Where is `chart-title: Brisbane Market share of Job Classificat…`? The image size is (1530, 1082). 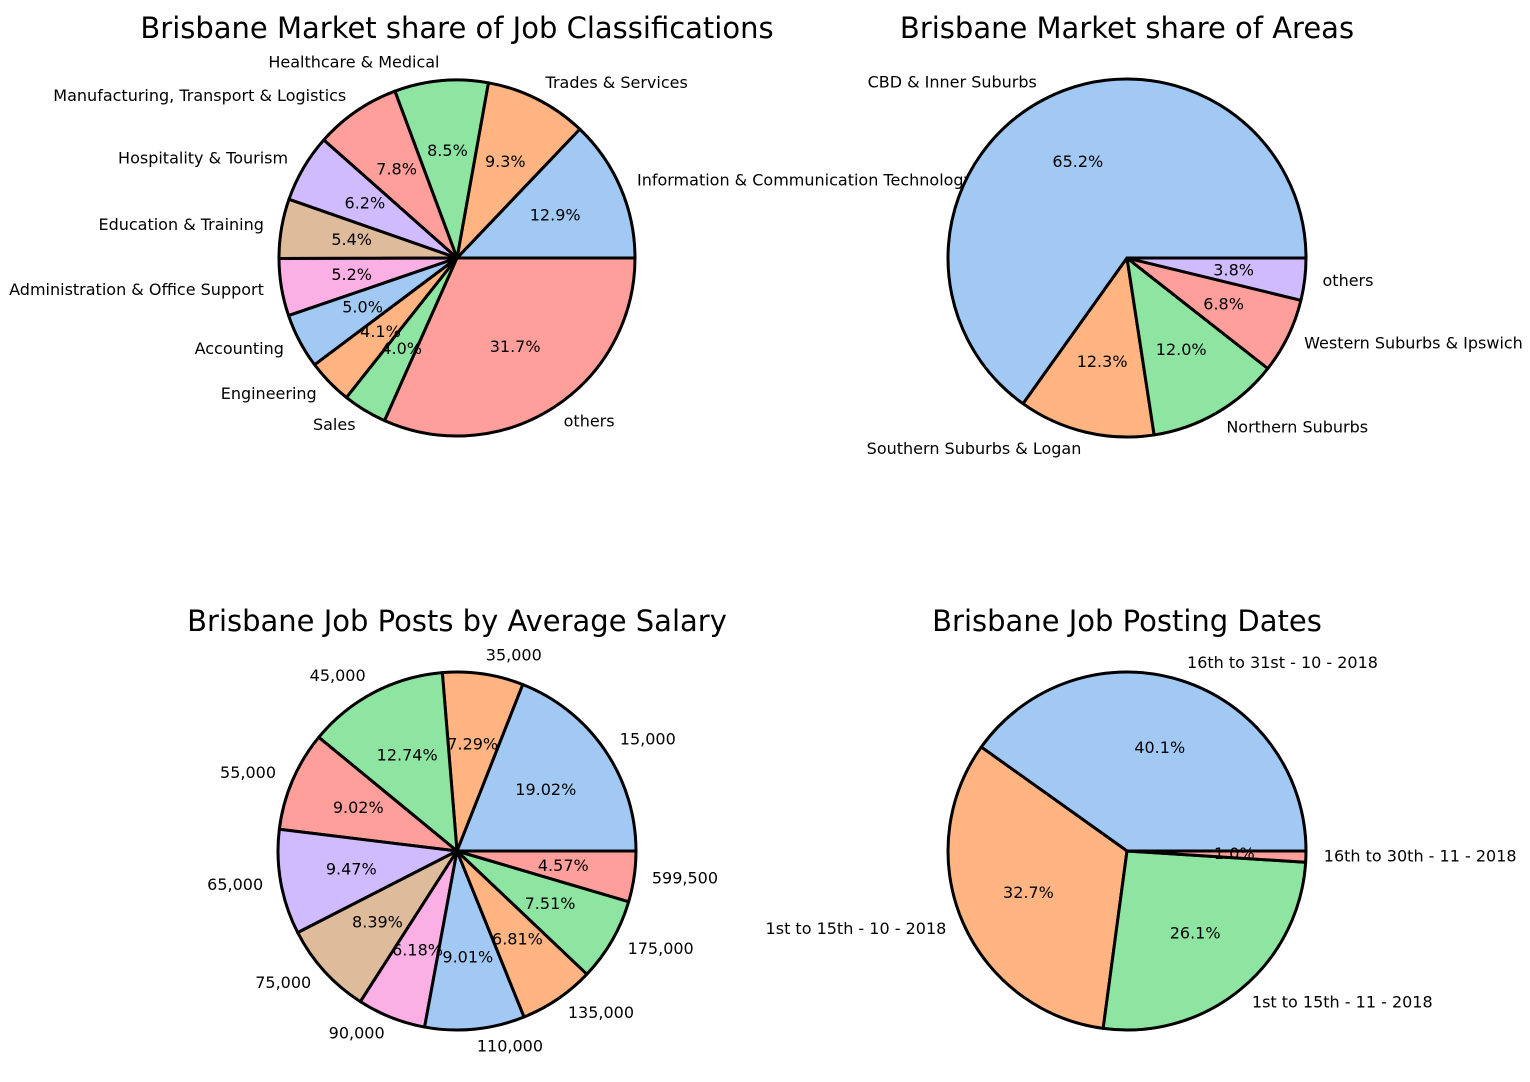 chart-title: Brisbane Market share of Job Classificat… is located at coordinates (456, 28).